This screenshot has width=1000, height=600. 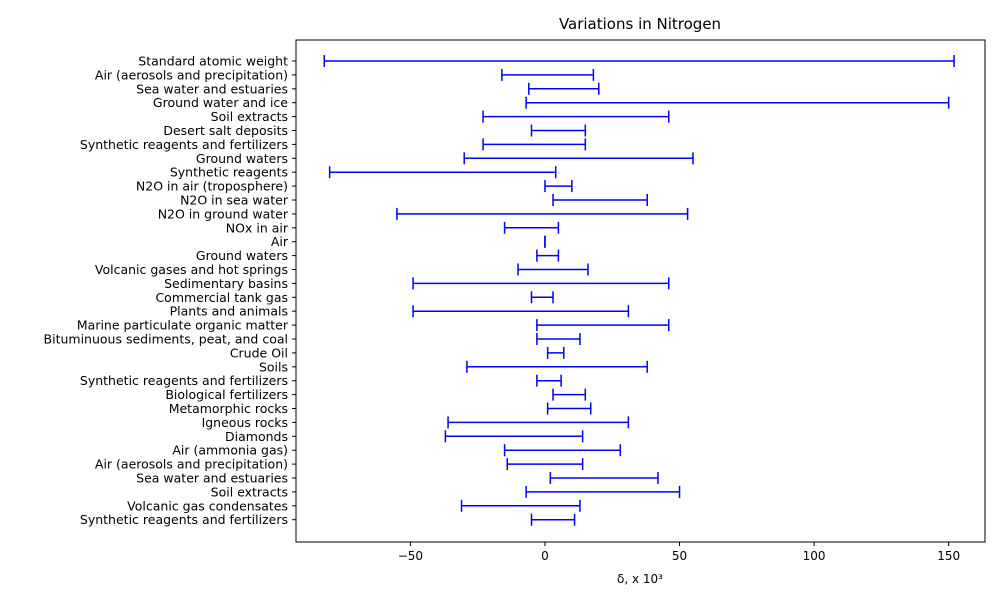 I want to click on y-tick-label: N2O in sea water, so click(x=234, y=200).